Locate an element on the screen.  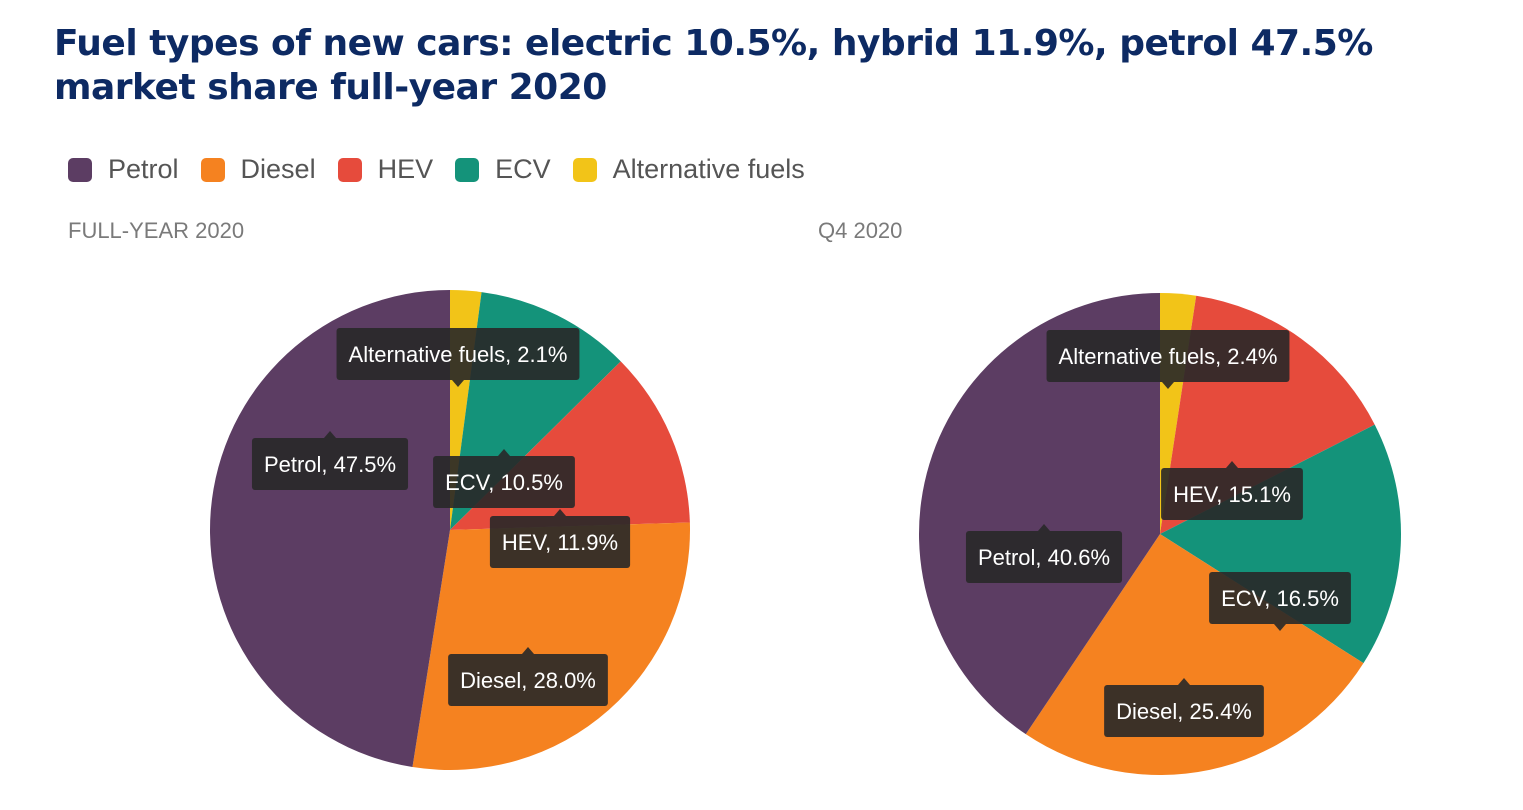
tooltip-text-ecv: ECV, 10.5% is located at coordinates (504, 482).